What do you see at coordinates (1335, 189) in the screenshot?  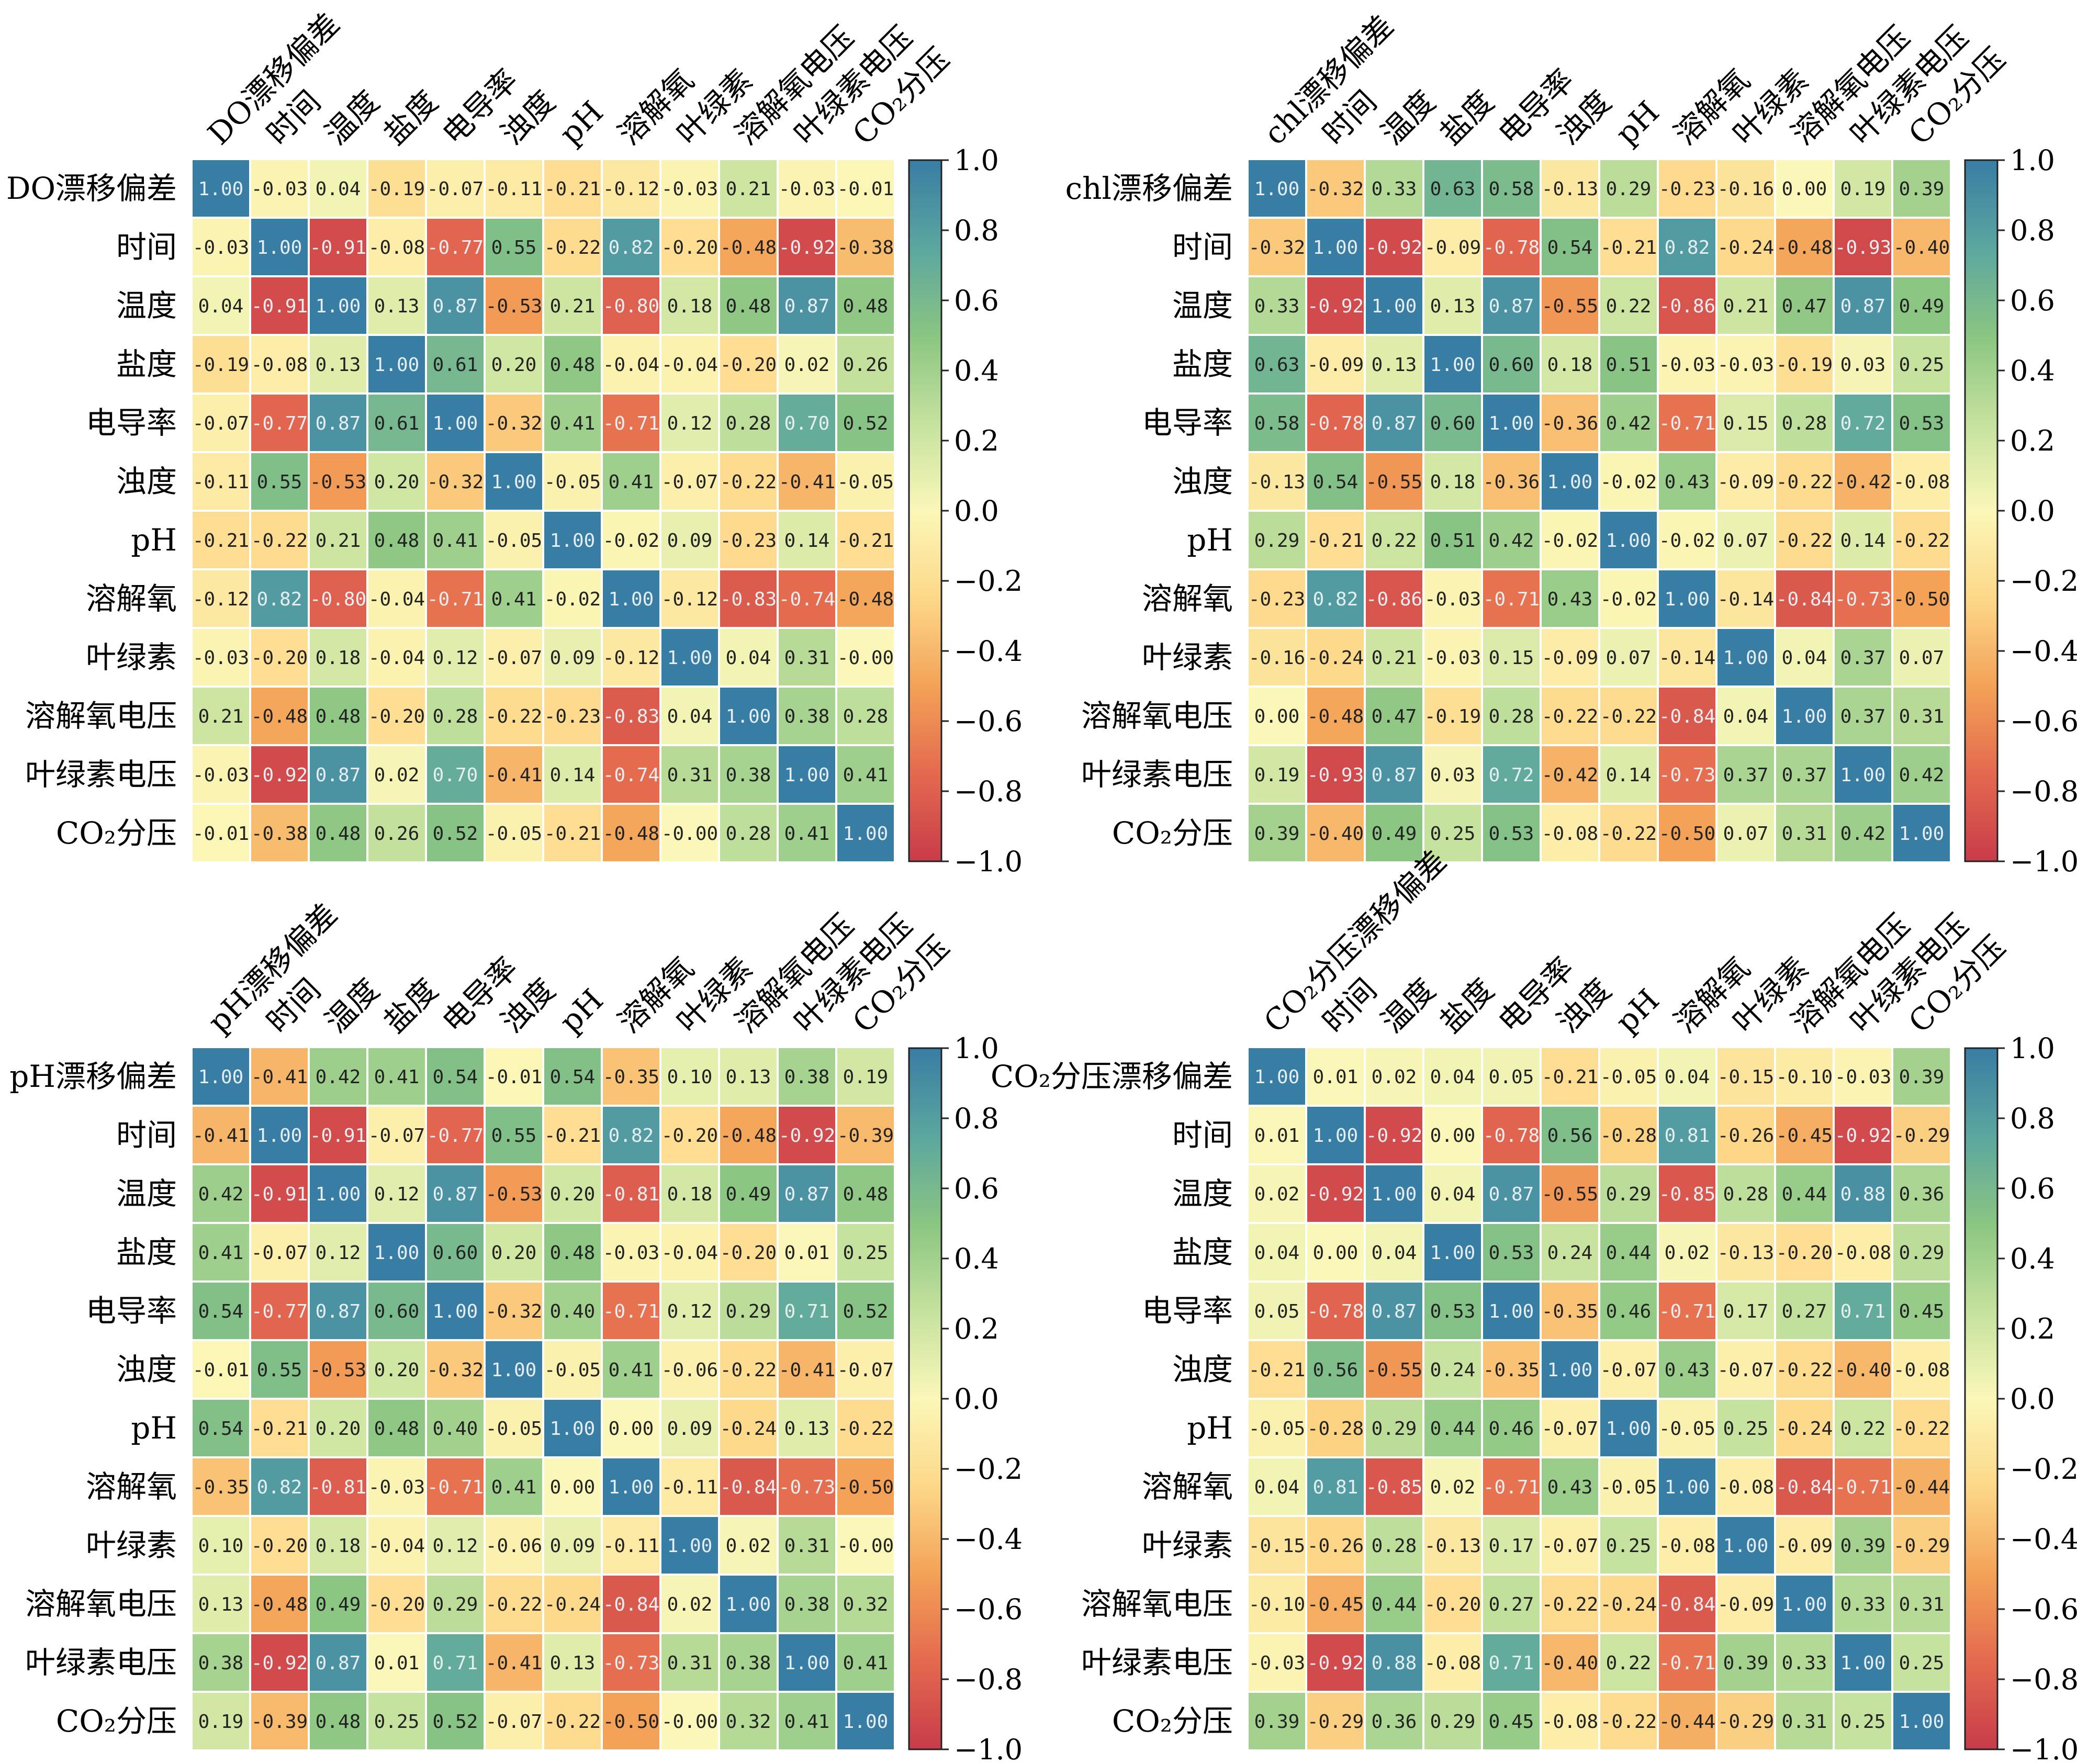 I see `cell-value-label: -0.32` at bounding box center [1335, 189].